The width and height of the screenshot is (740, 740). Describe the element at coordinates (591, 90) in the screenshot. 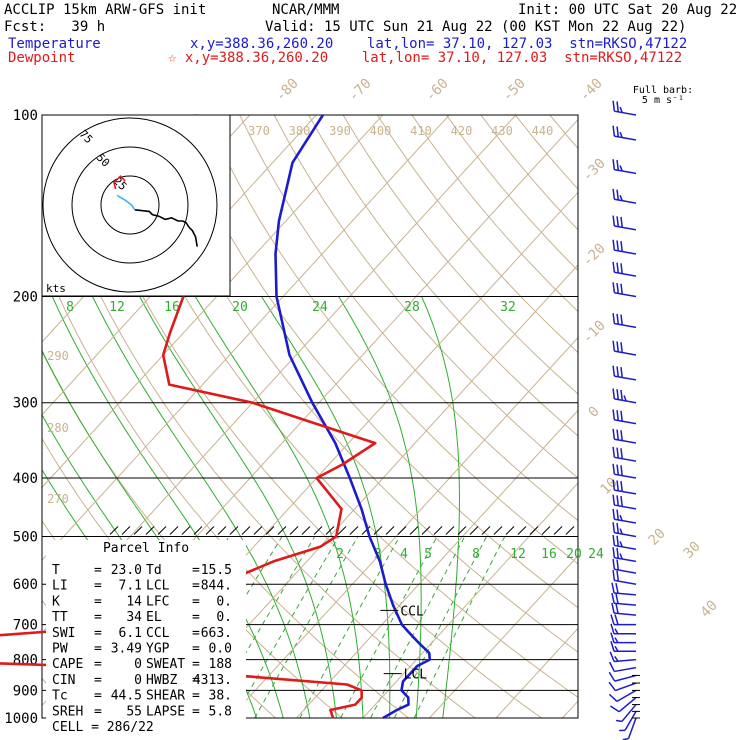

I see `isotherm-label: -40` at that location.